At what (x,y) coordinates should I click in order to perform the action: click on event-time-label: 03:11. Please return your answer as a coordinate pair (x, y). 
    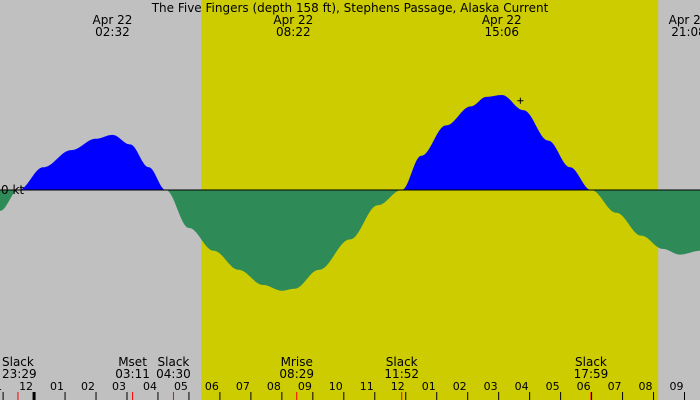
    Looking at the image, I should click on (132, 374).